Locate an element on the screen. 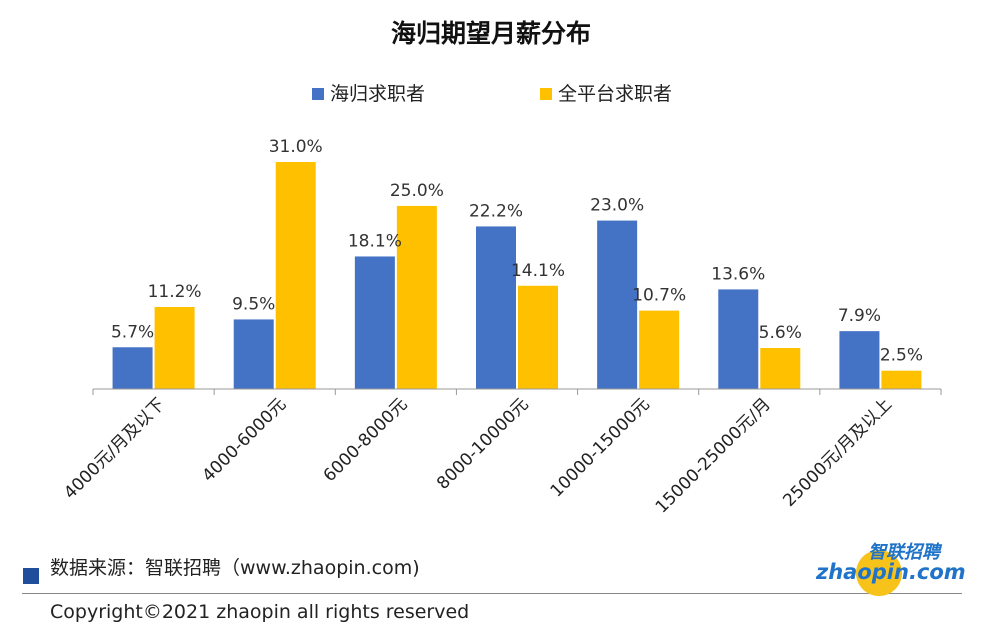  value-label-s2-3: 25.0% is located at coordinates (417, 191).